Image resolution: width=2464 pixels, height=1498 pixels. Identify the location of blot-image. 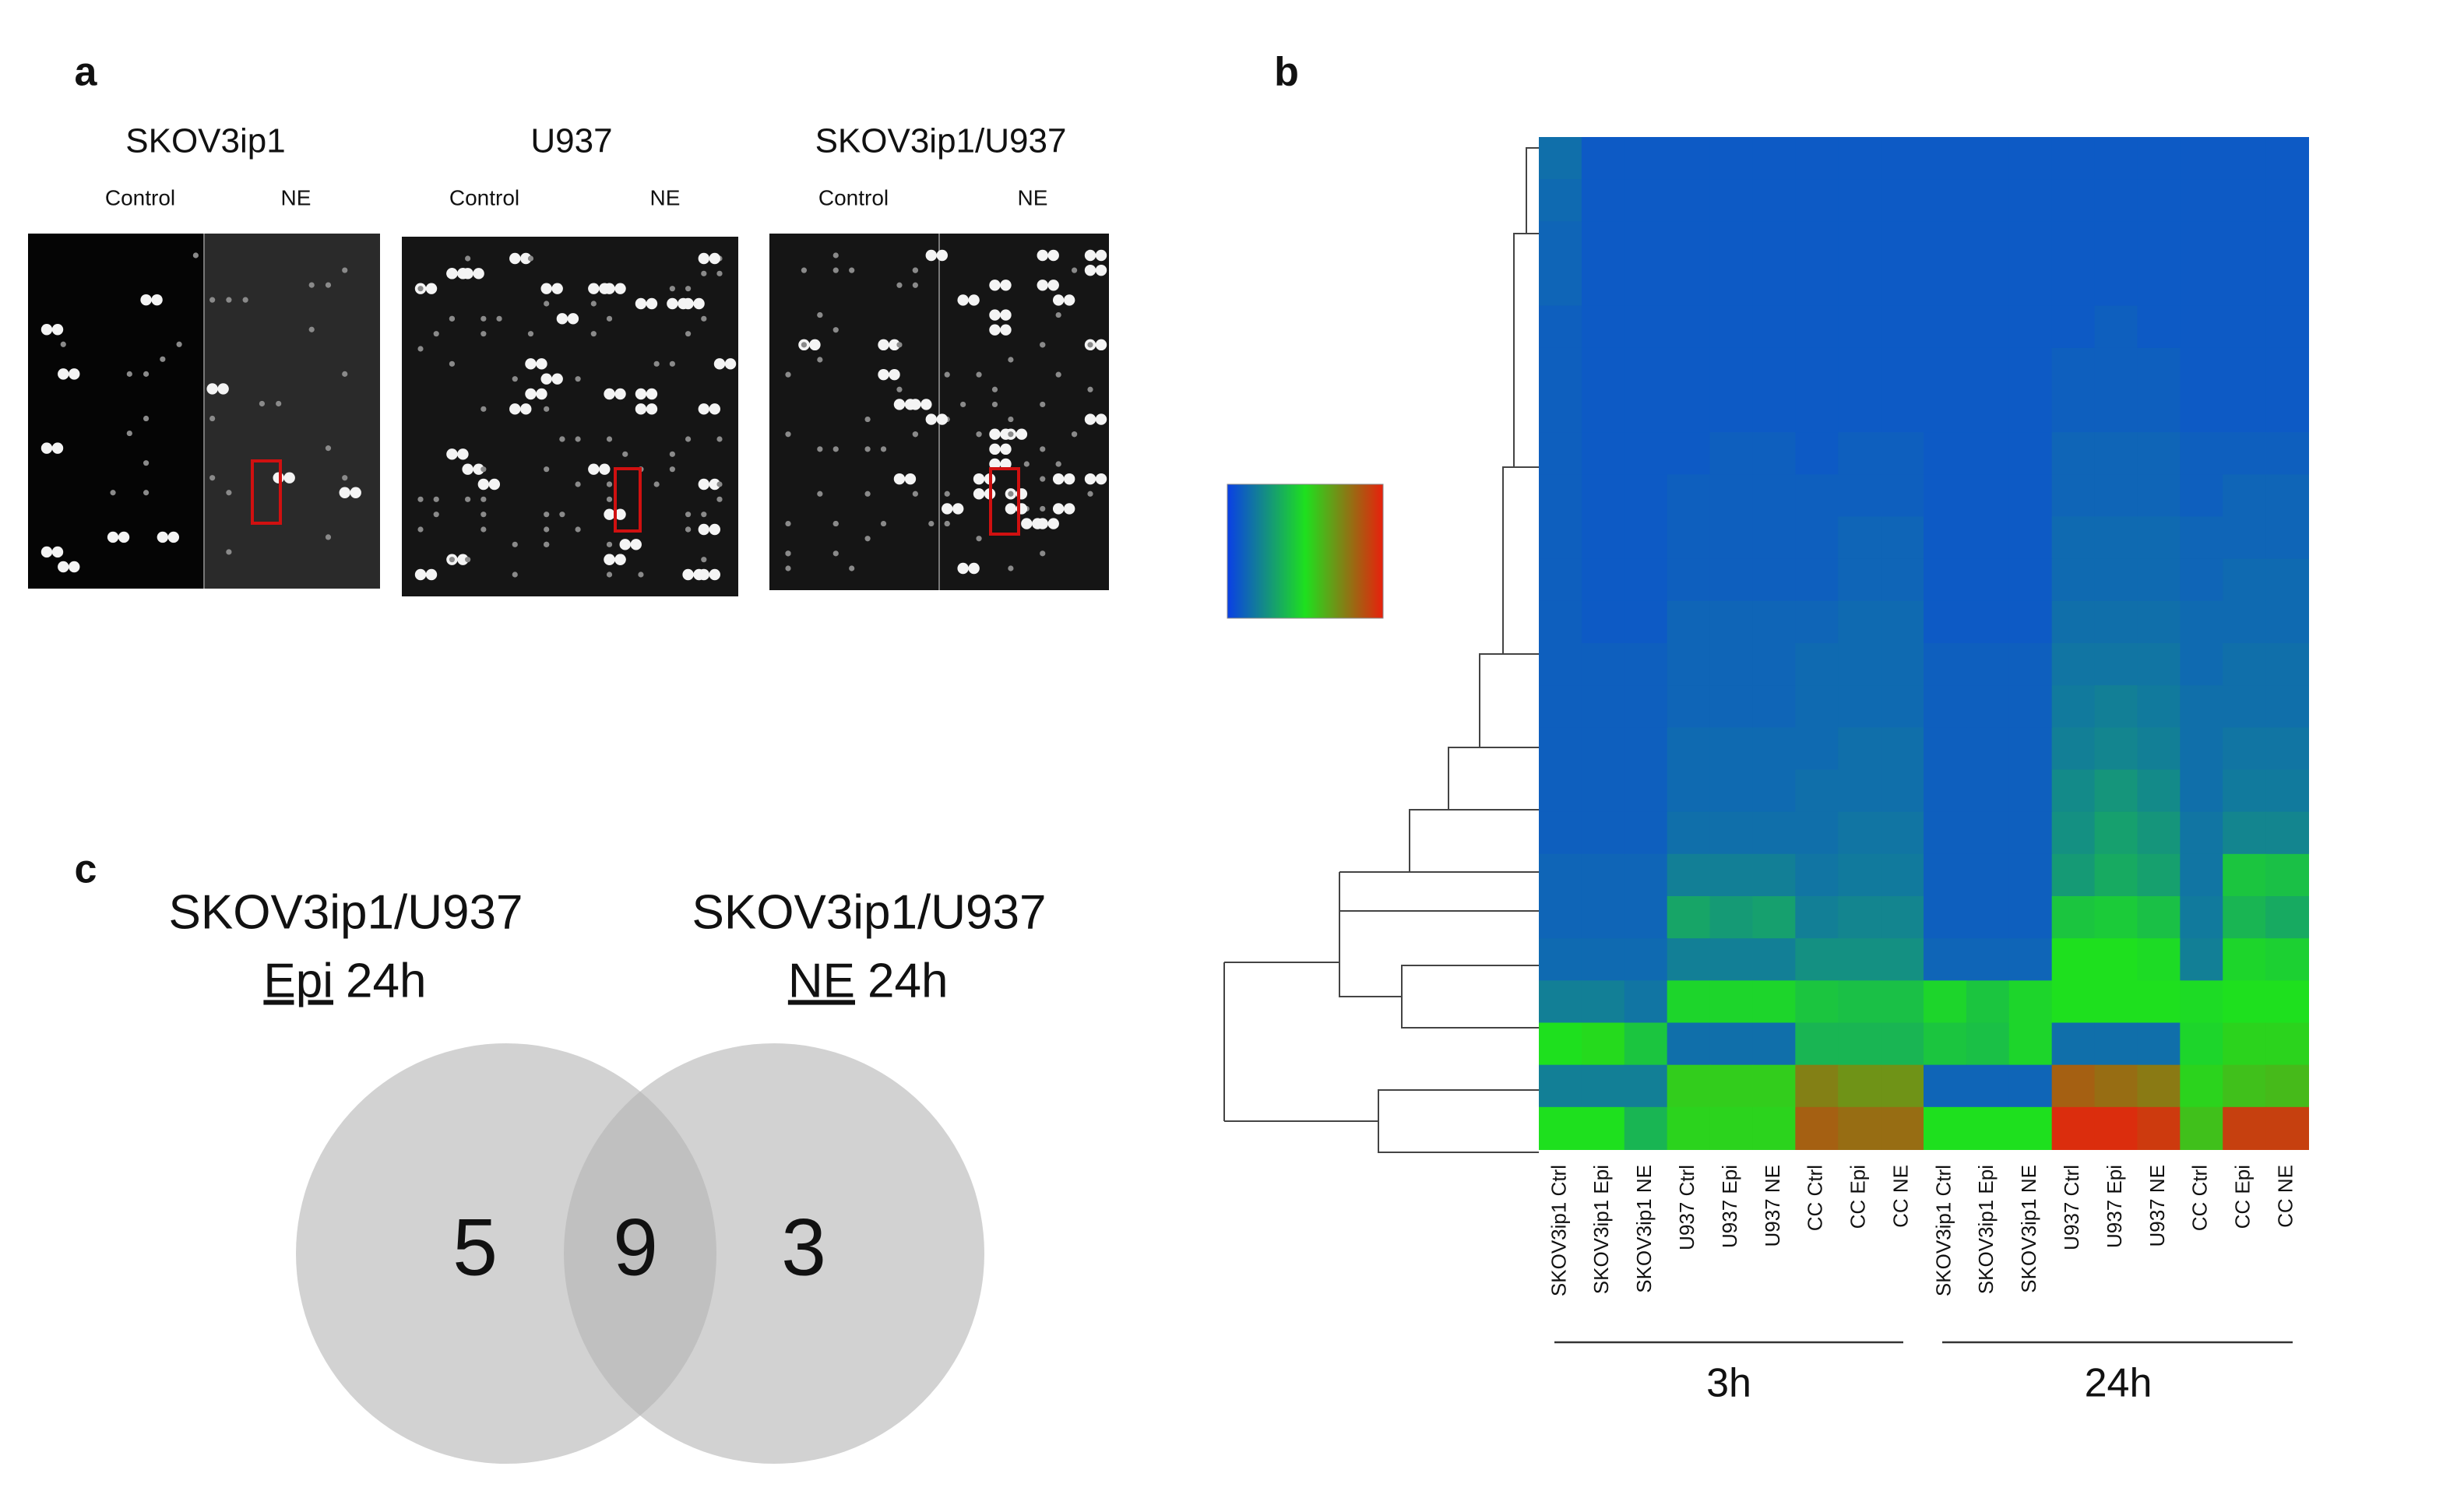
(292, 412).